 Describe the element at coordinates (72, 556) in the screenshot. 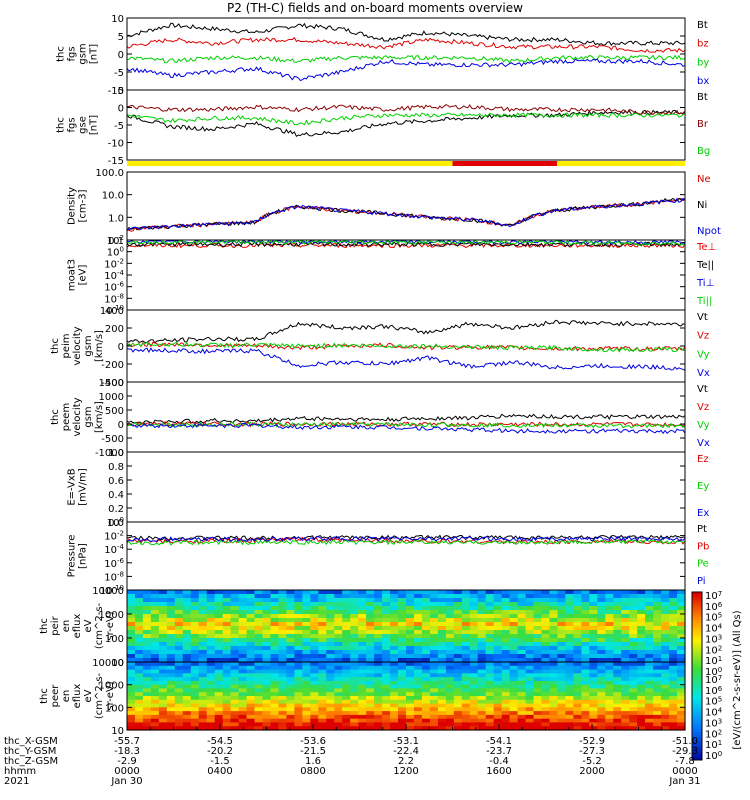

I see `y-axis-label: Pressure` at that location.